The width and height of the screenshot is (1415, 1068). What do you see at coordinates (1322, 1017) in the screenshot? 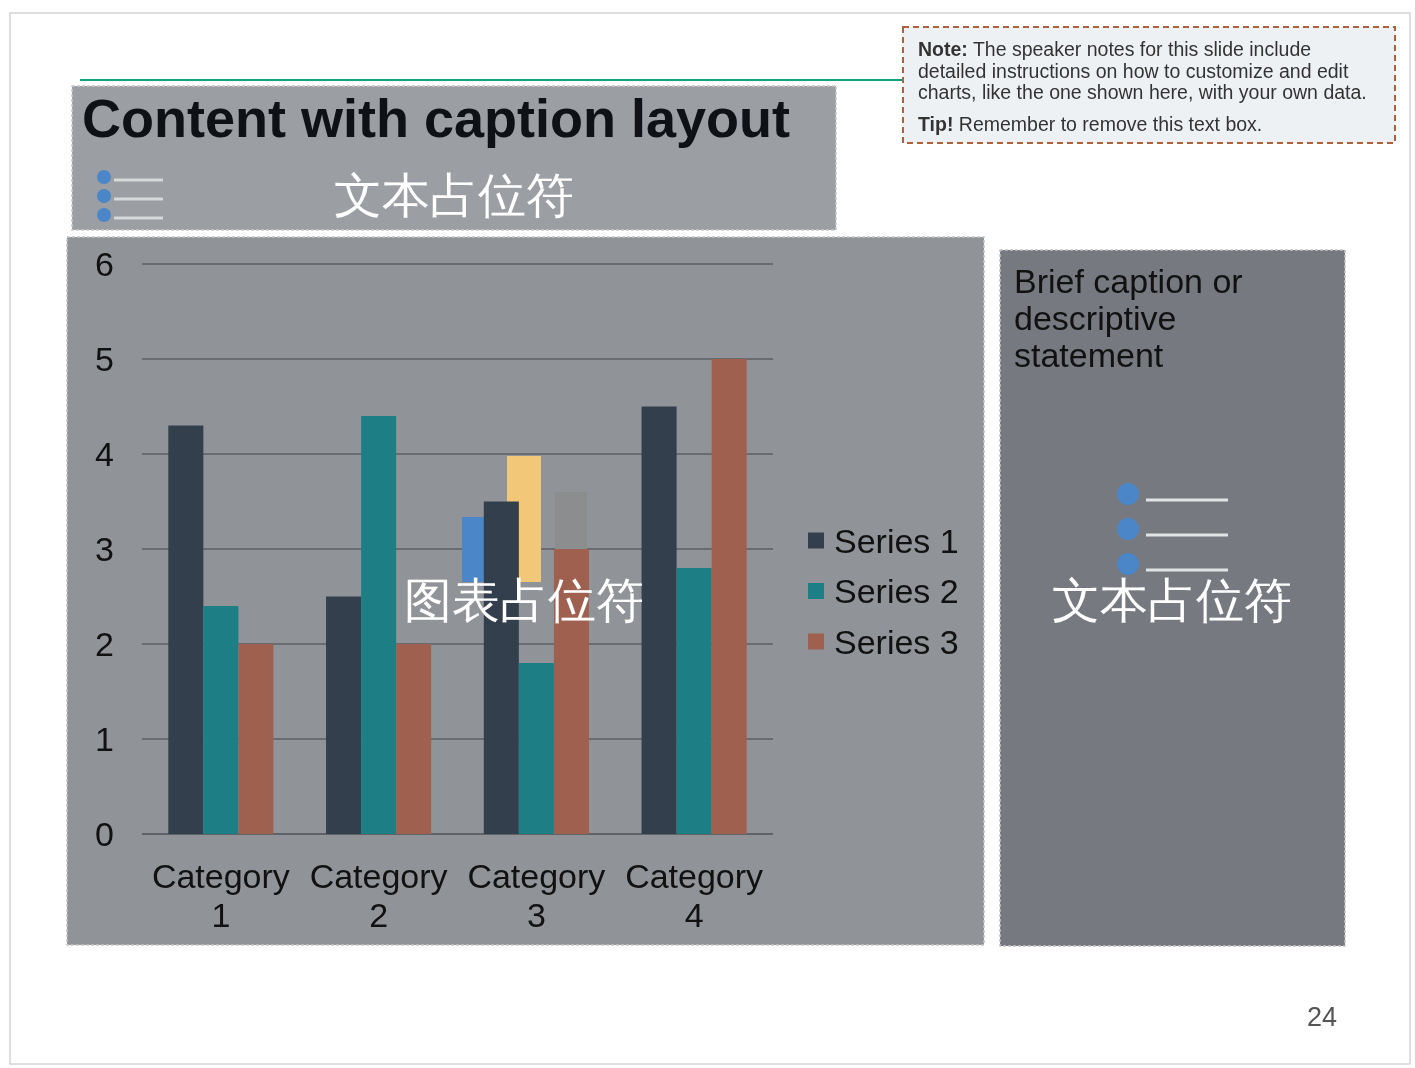
I see `text: 24` at bounding box center [1322, 1017].